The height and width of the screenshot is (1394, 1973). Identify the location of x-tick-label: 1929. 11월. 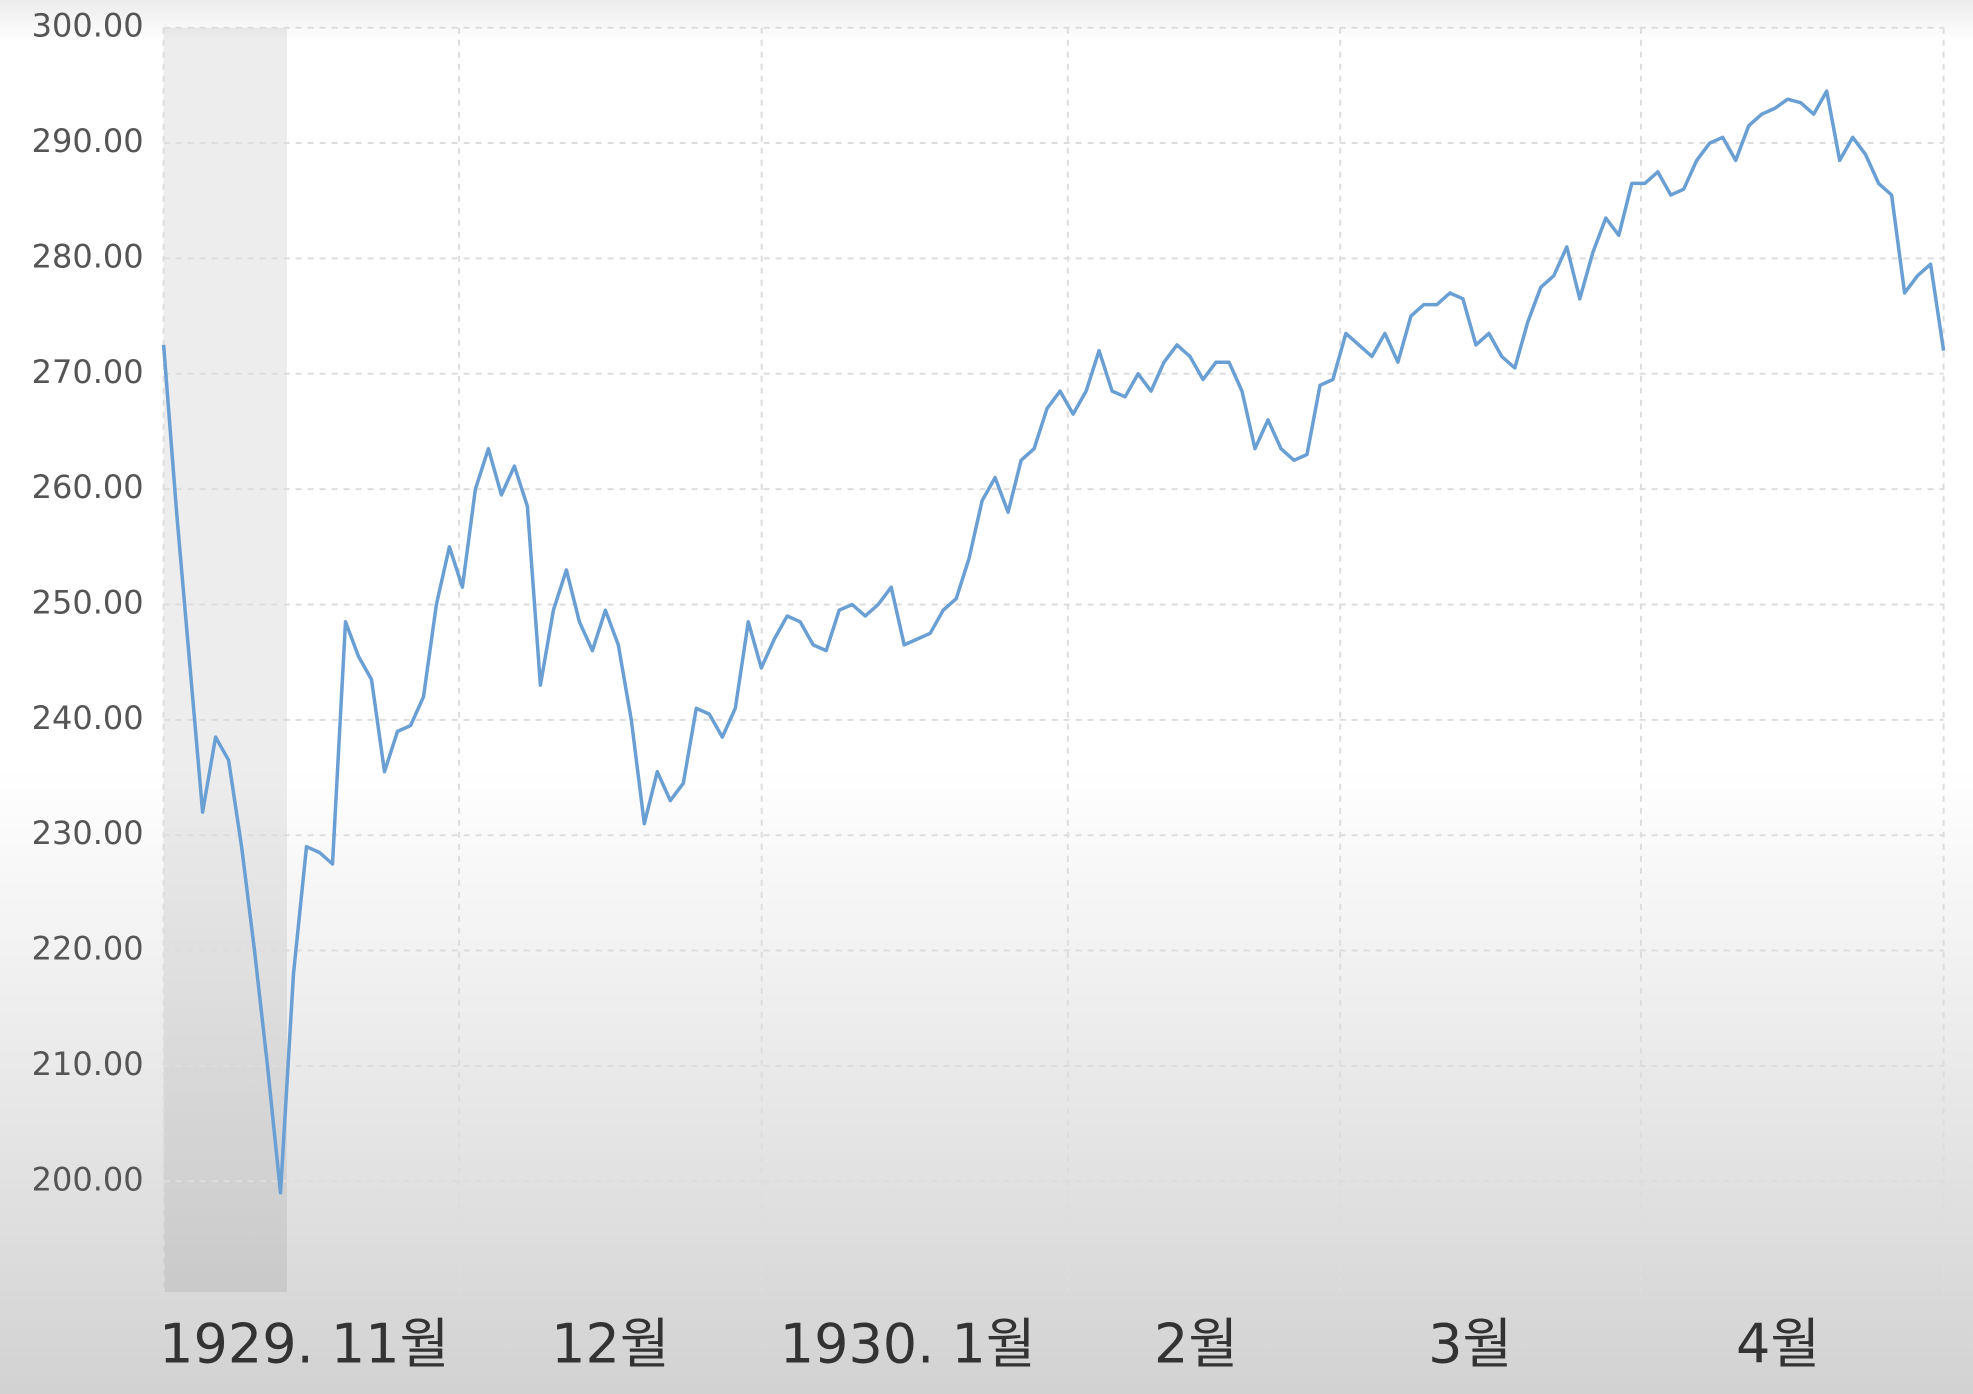
(304, 1344).